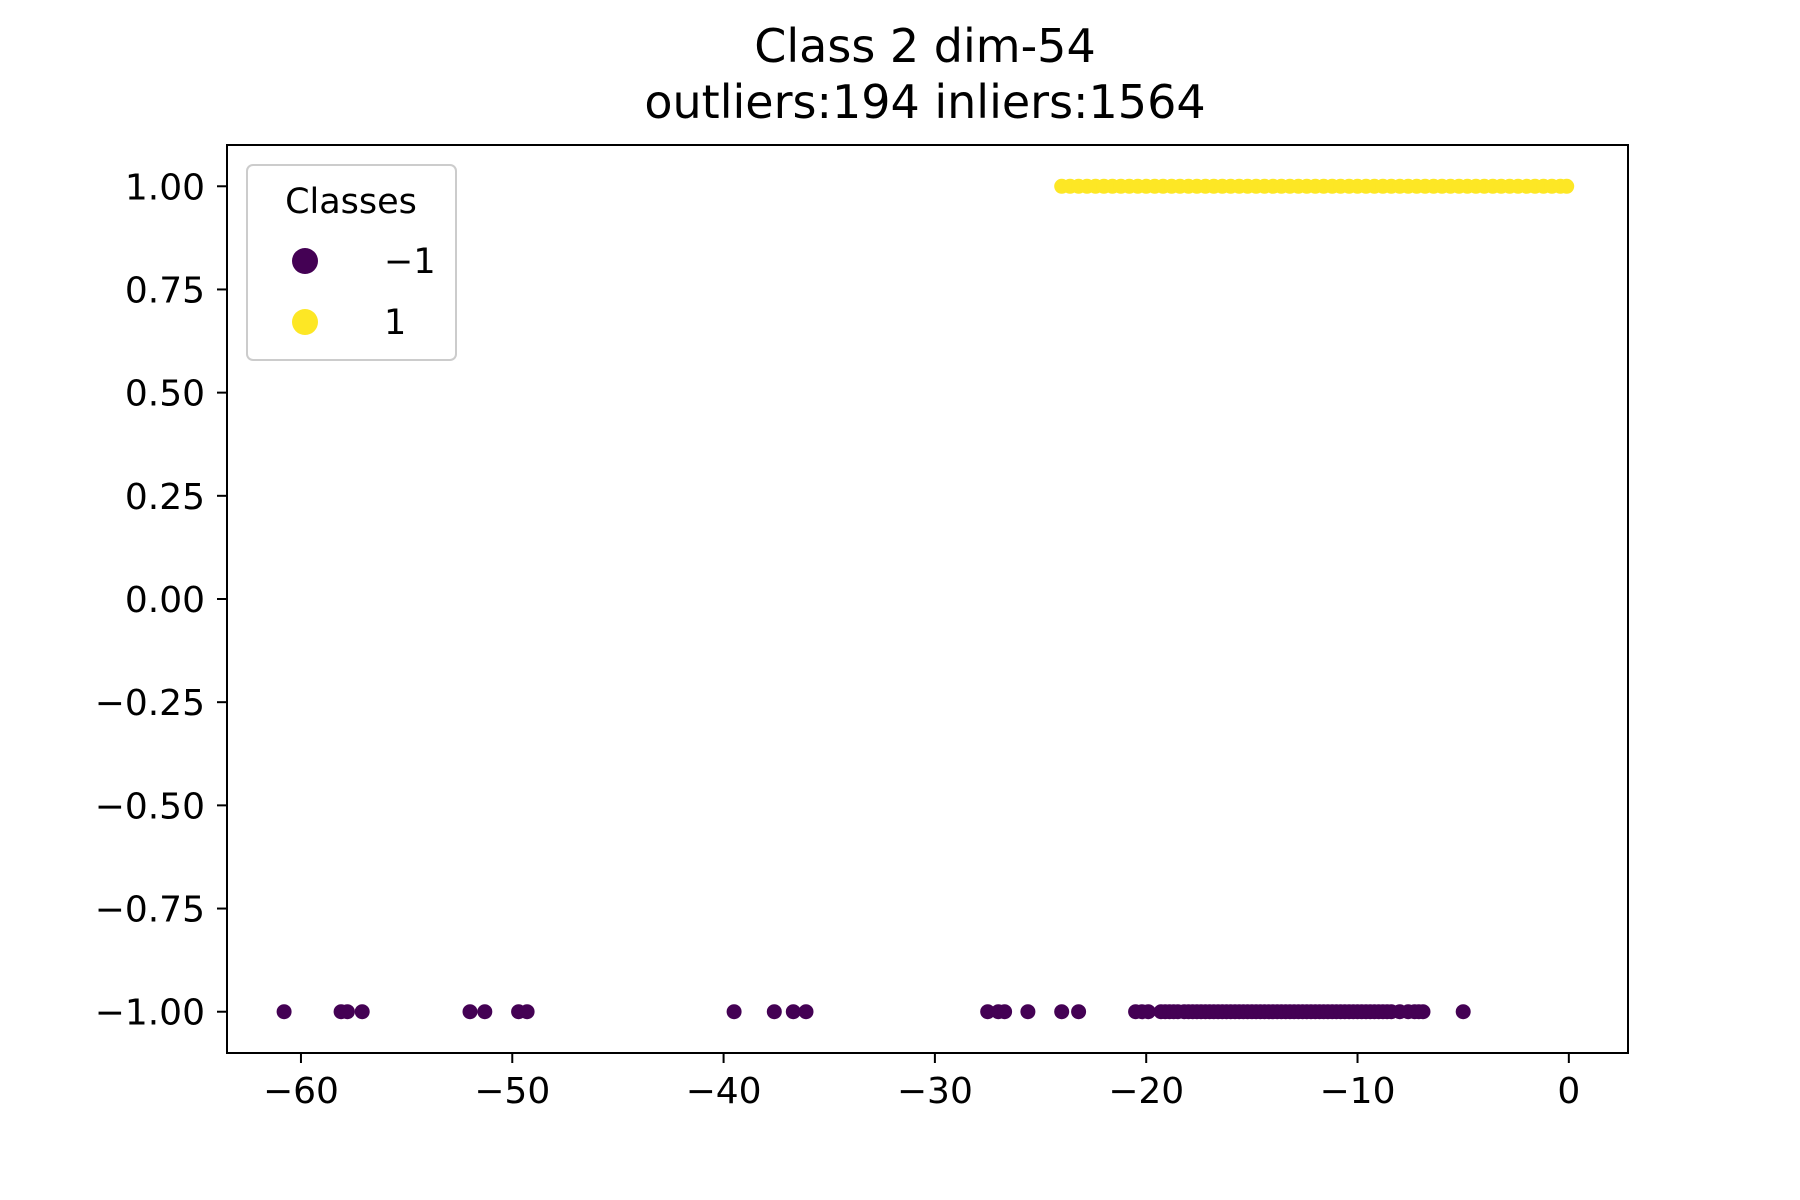  I want to click on x-tick-label: −60, so click(301, 1091).